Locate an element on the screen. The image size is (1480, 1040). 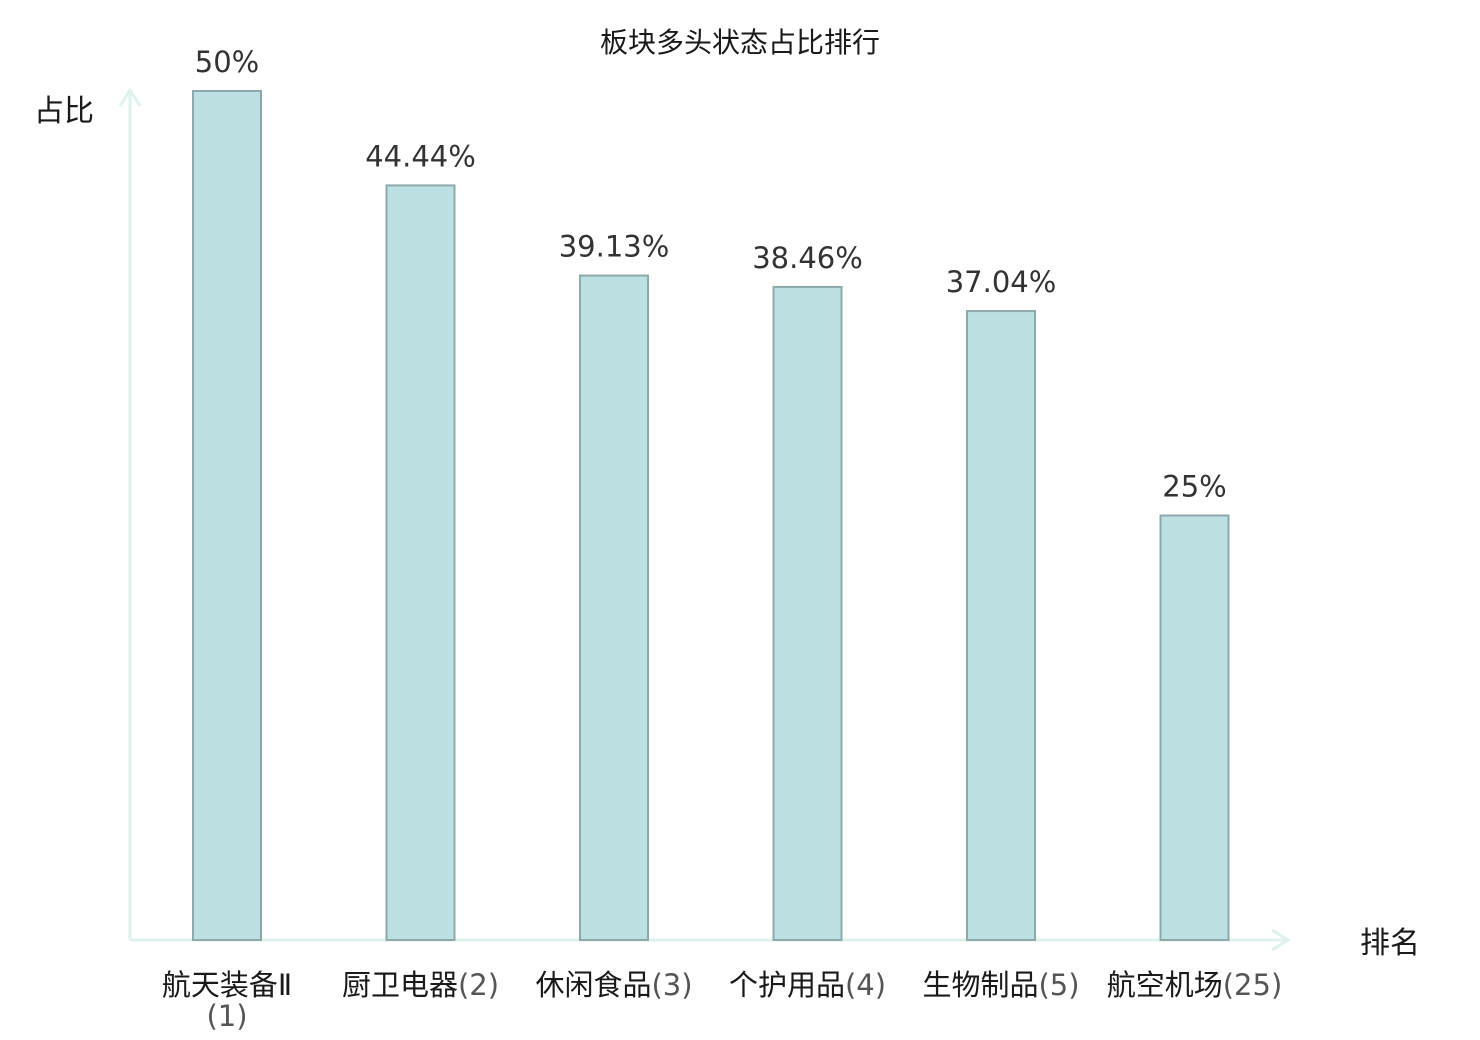
x-tick-label: 休闲食品(3) is located at coordinates (613, 985).